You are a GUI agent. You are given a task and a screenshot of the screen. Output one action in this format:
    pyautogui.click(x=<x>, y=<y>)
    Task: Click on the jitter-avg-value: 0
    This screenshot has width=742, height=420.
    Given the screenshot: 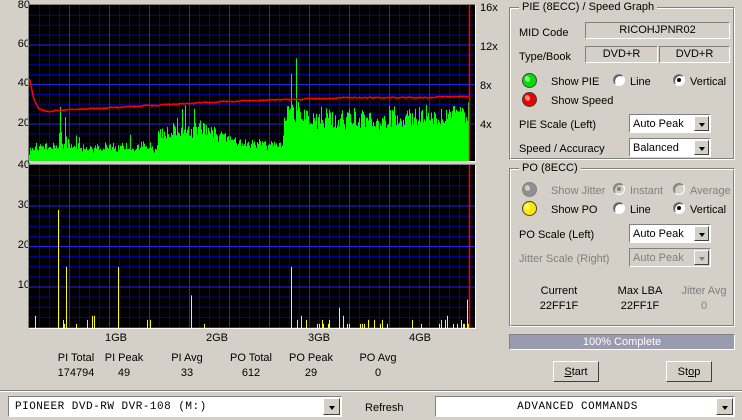 What is the action you would take?
    pyautogui.click(x=704, y=306)
    